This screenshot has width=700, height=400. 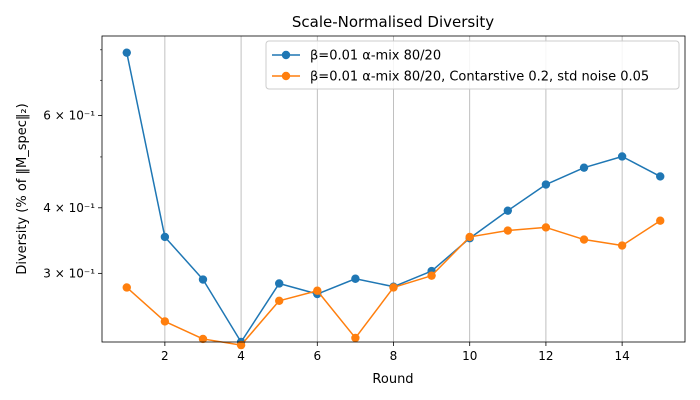 I want to click on legend-box, so click(x=472, y=65).